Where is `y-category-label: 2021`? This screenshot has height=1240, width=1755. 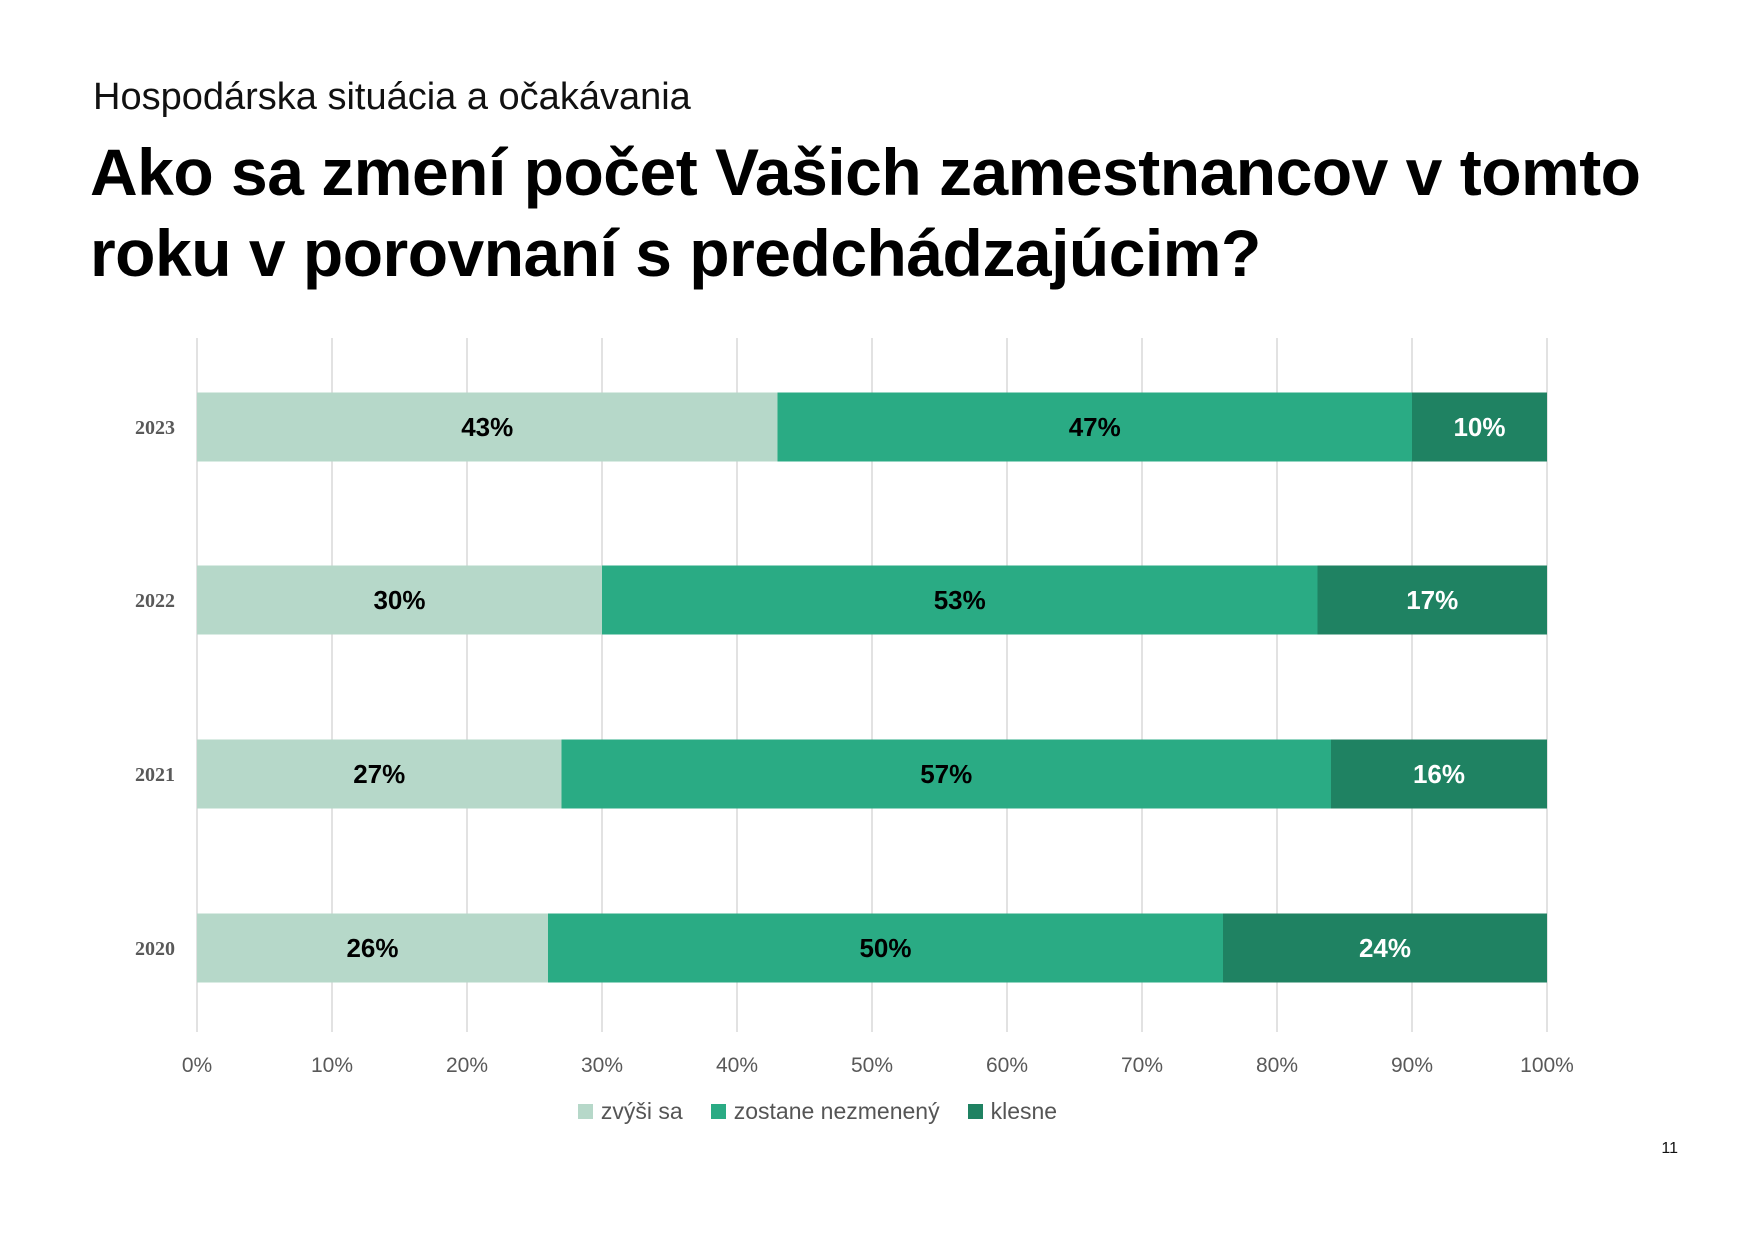 y-category-label: 2021 is located at coordinates (155, 775).